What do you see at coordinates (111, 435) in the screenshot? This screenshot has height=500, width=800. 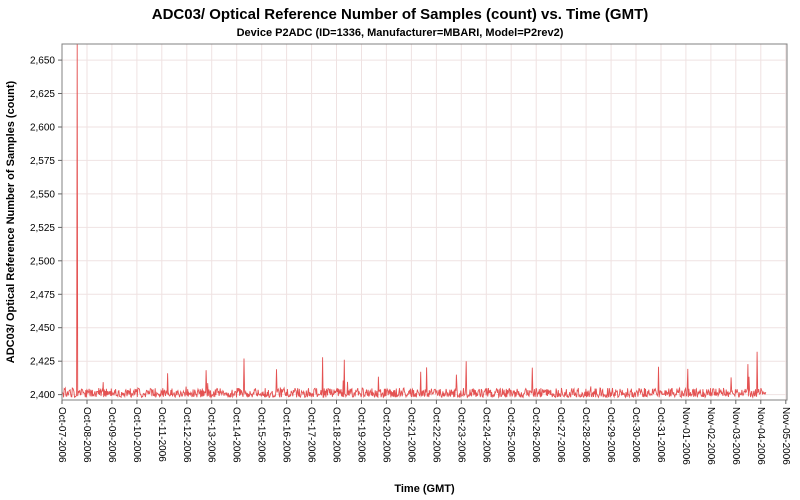 I see `svg-text: Oct-09-2006` at bounding box center [111, 435].